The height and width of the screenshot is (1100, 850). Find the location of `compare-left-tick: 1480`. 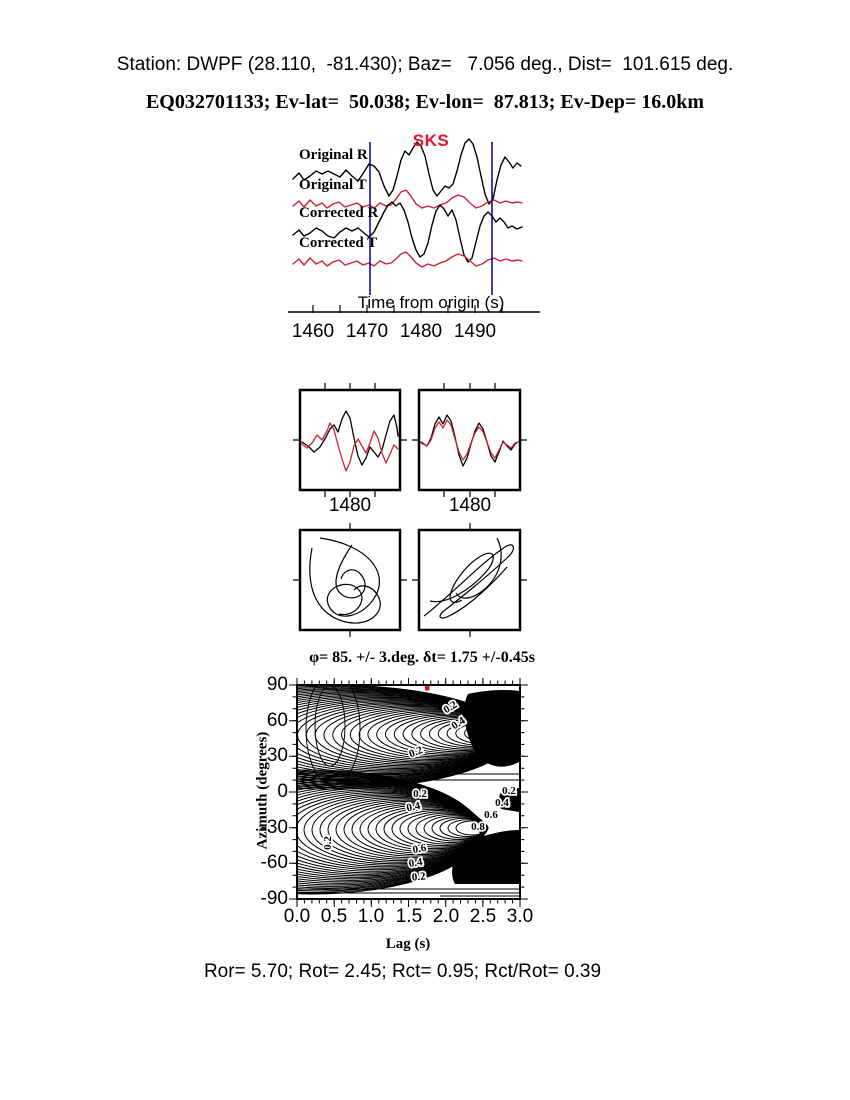

compare-left-tick: 1480 is located at coordinates (350, 505).